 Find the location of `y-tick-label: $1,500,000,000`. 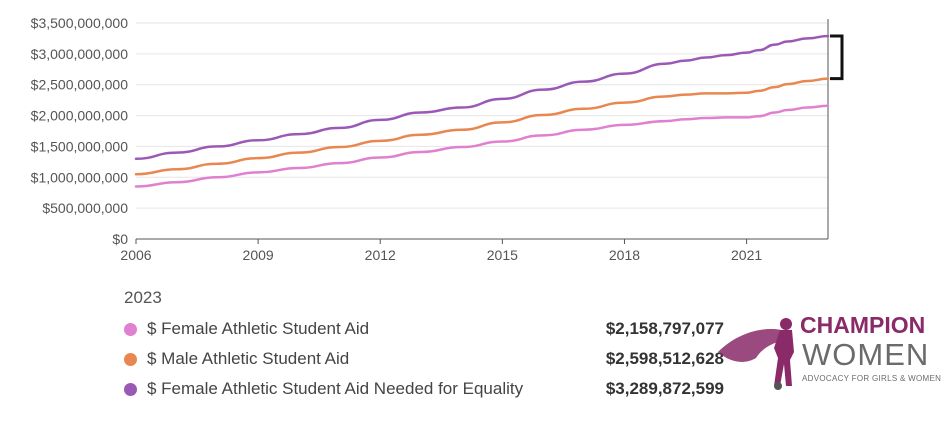

y-tick-label: $1,500,000,000 is located at coordinates (80, 146).